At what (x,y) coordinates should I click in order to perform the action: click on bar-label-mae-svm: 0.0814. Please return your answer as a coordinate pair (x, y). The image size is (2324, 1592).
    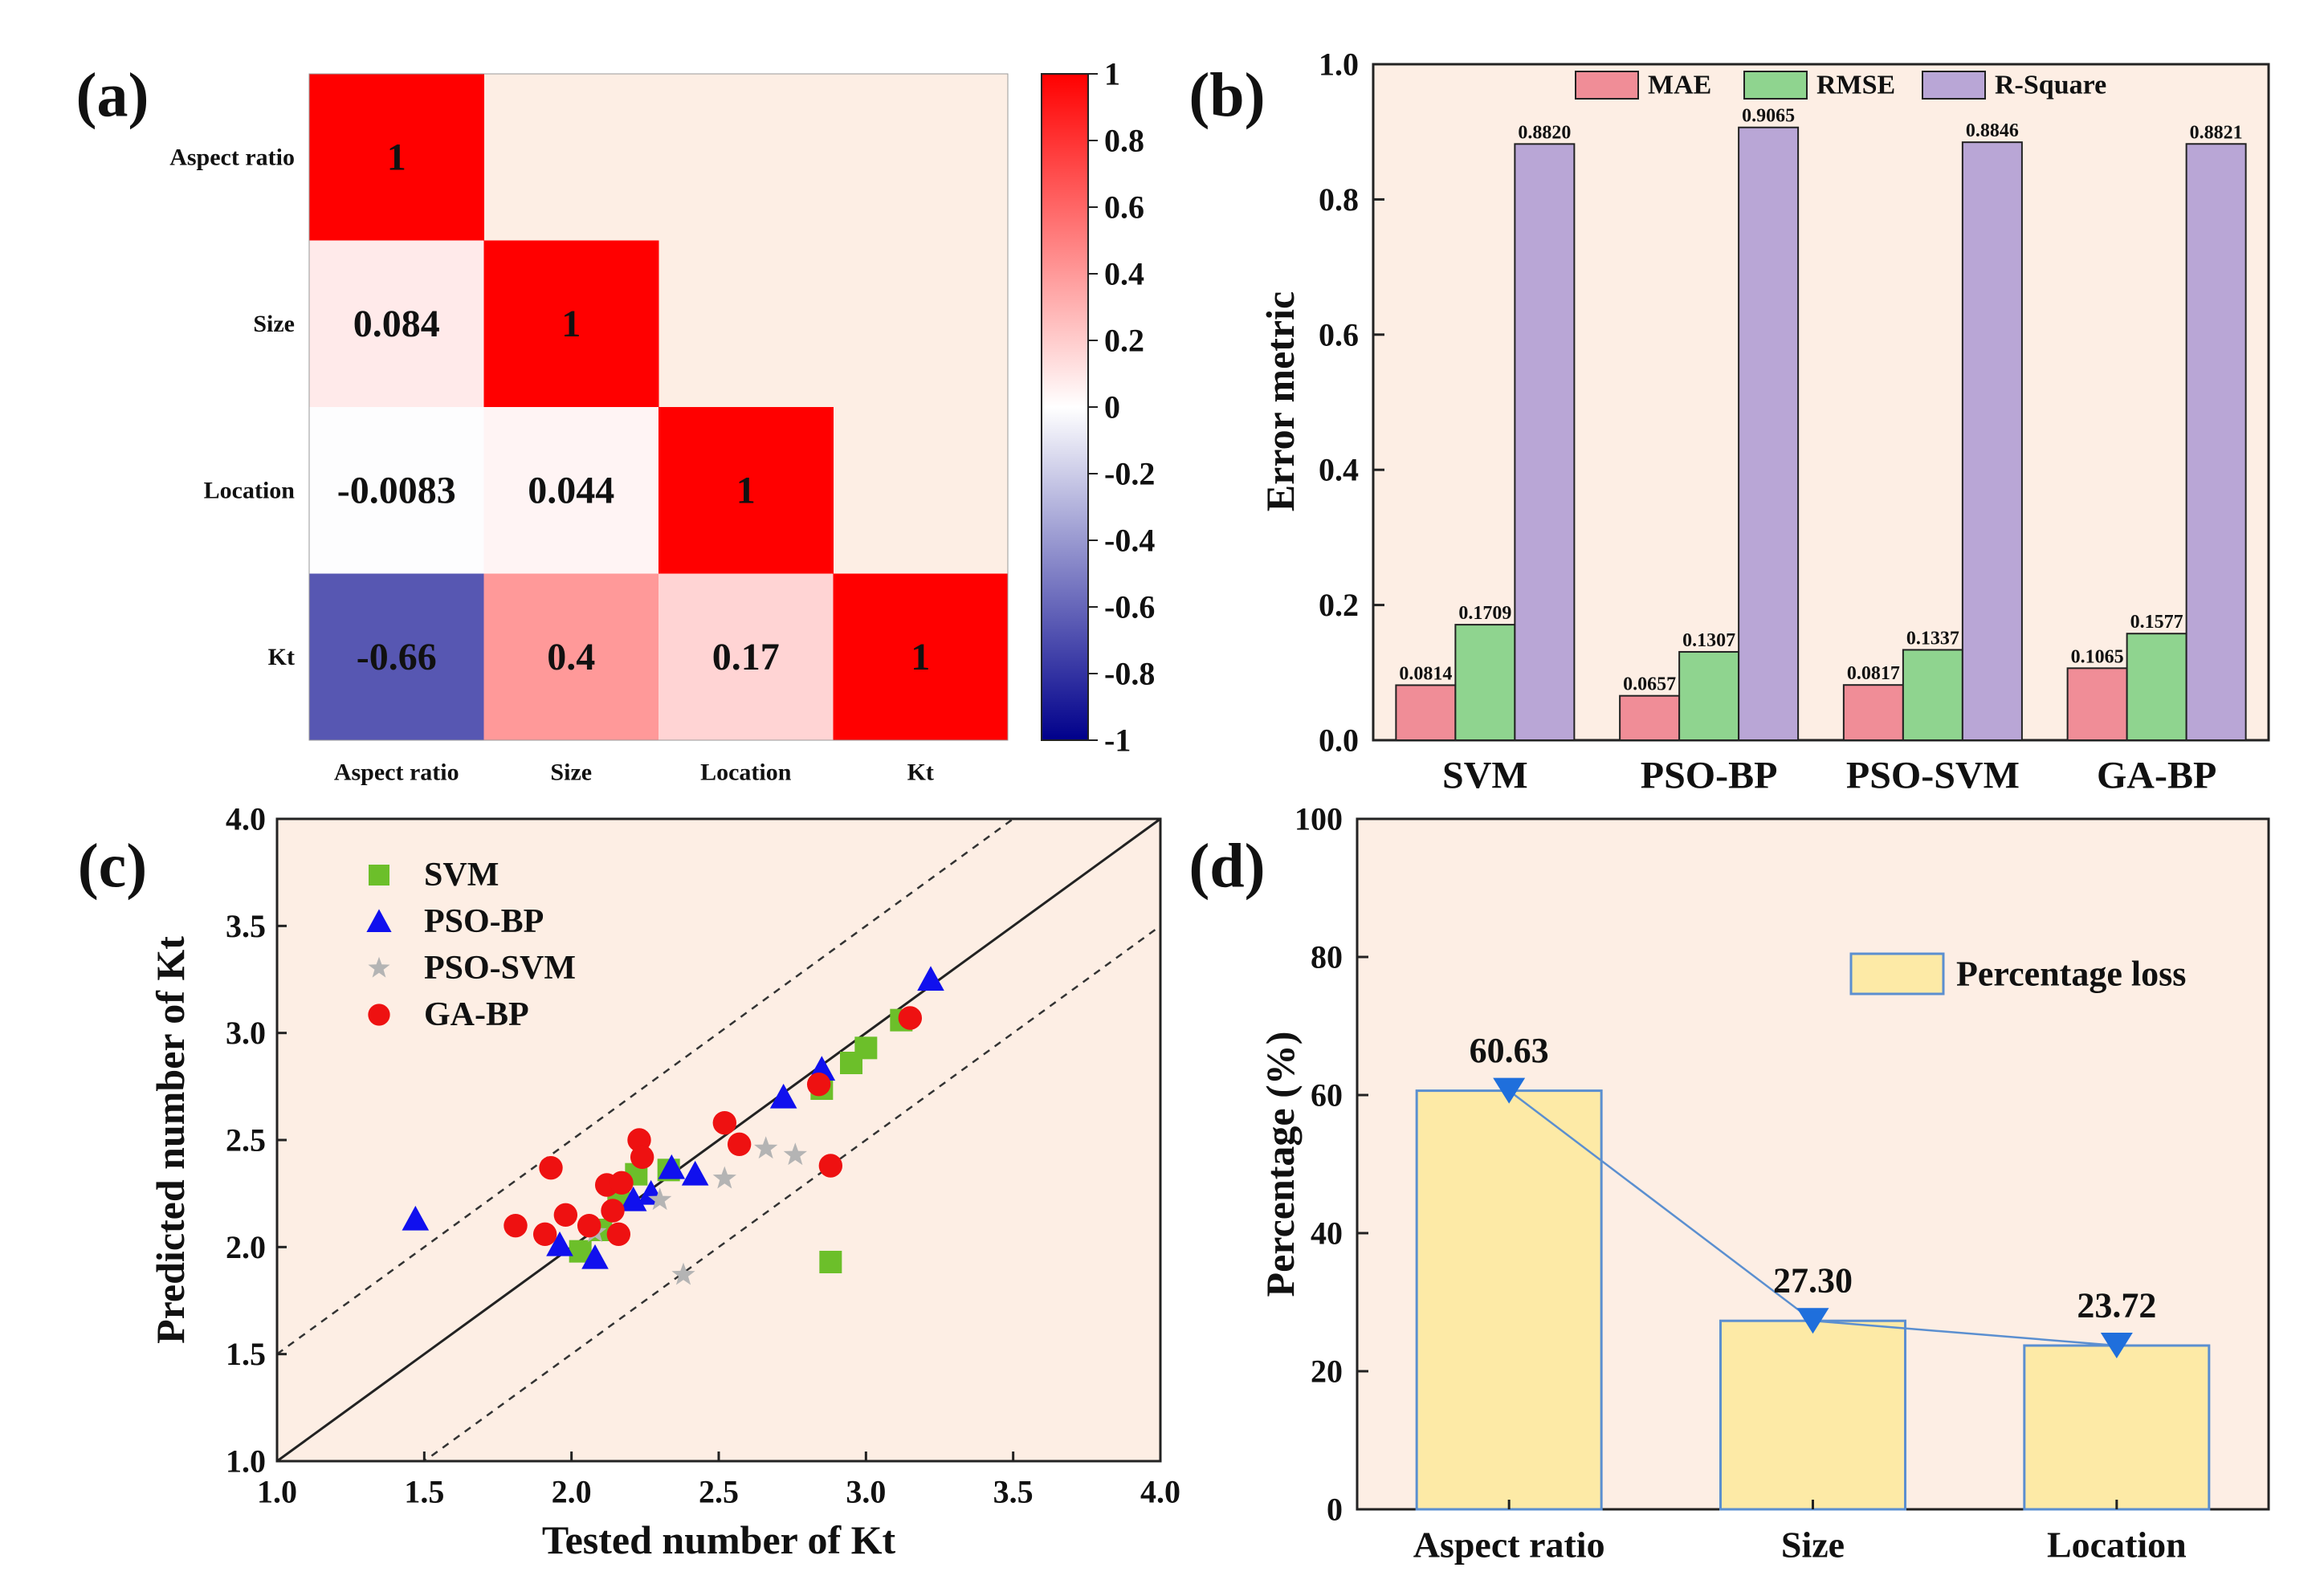
    Looking at the image, I should click on (1426, 673).